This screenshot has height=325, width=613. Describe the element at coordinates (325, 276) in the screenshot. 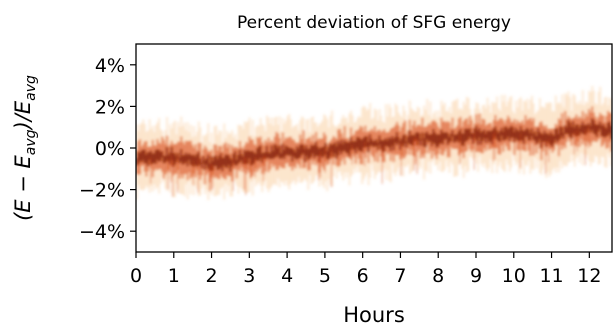

I see `x-tick-label: 5` at that location.